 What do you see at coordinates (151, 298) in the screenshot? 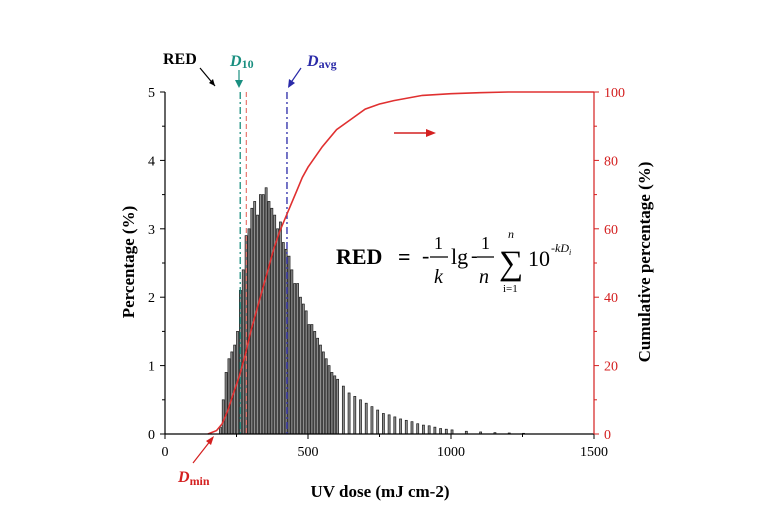
I see `y-left-tick-label: 2` at bounding box center [151, 298].